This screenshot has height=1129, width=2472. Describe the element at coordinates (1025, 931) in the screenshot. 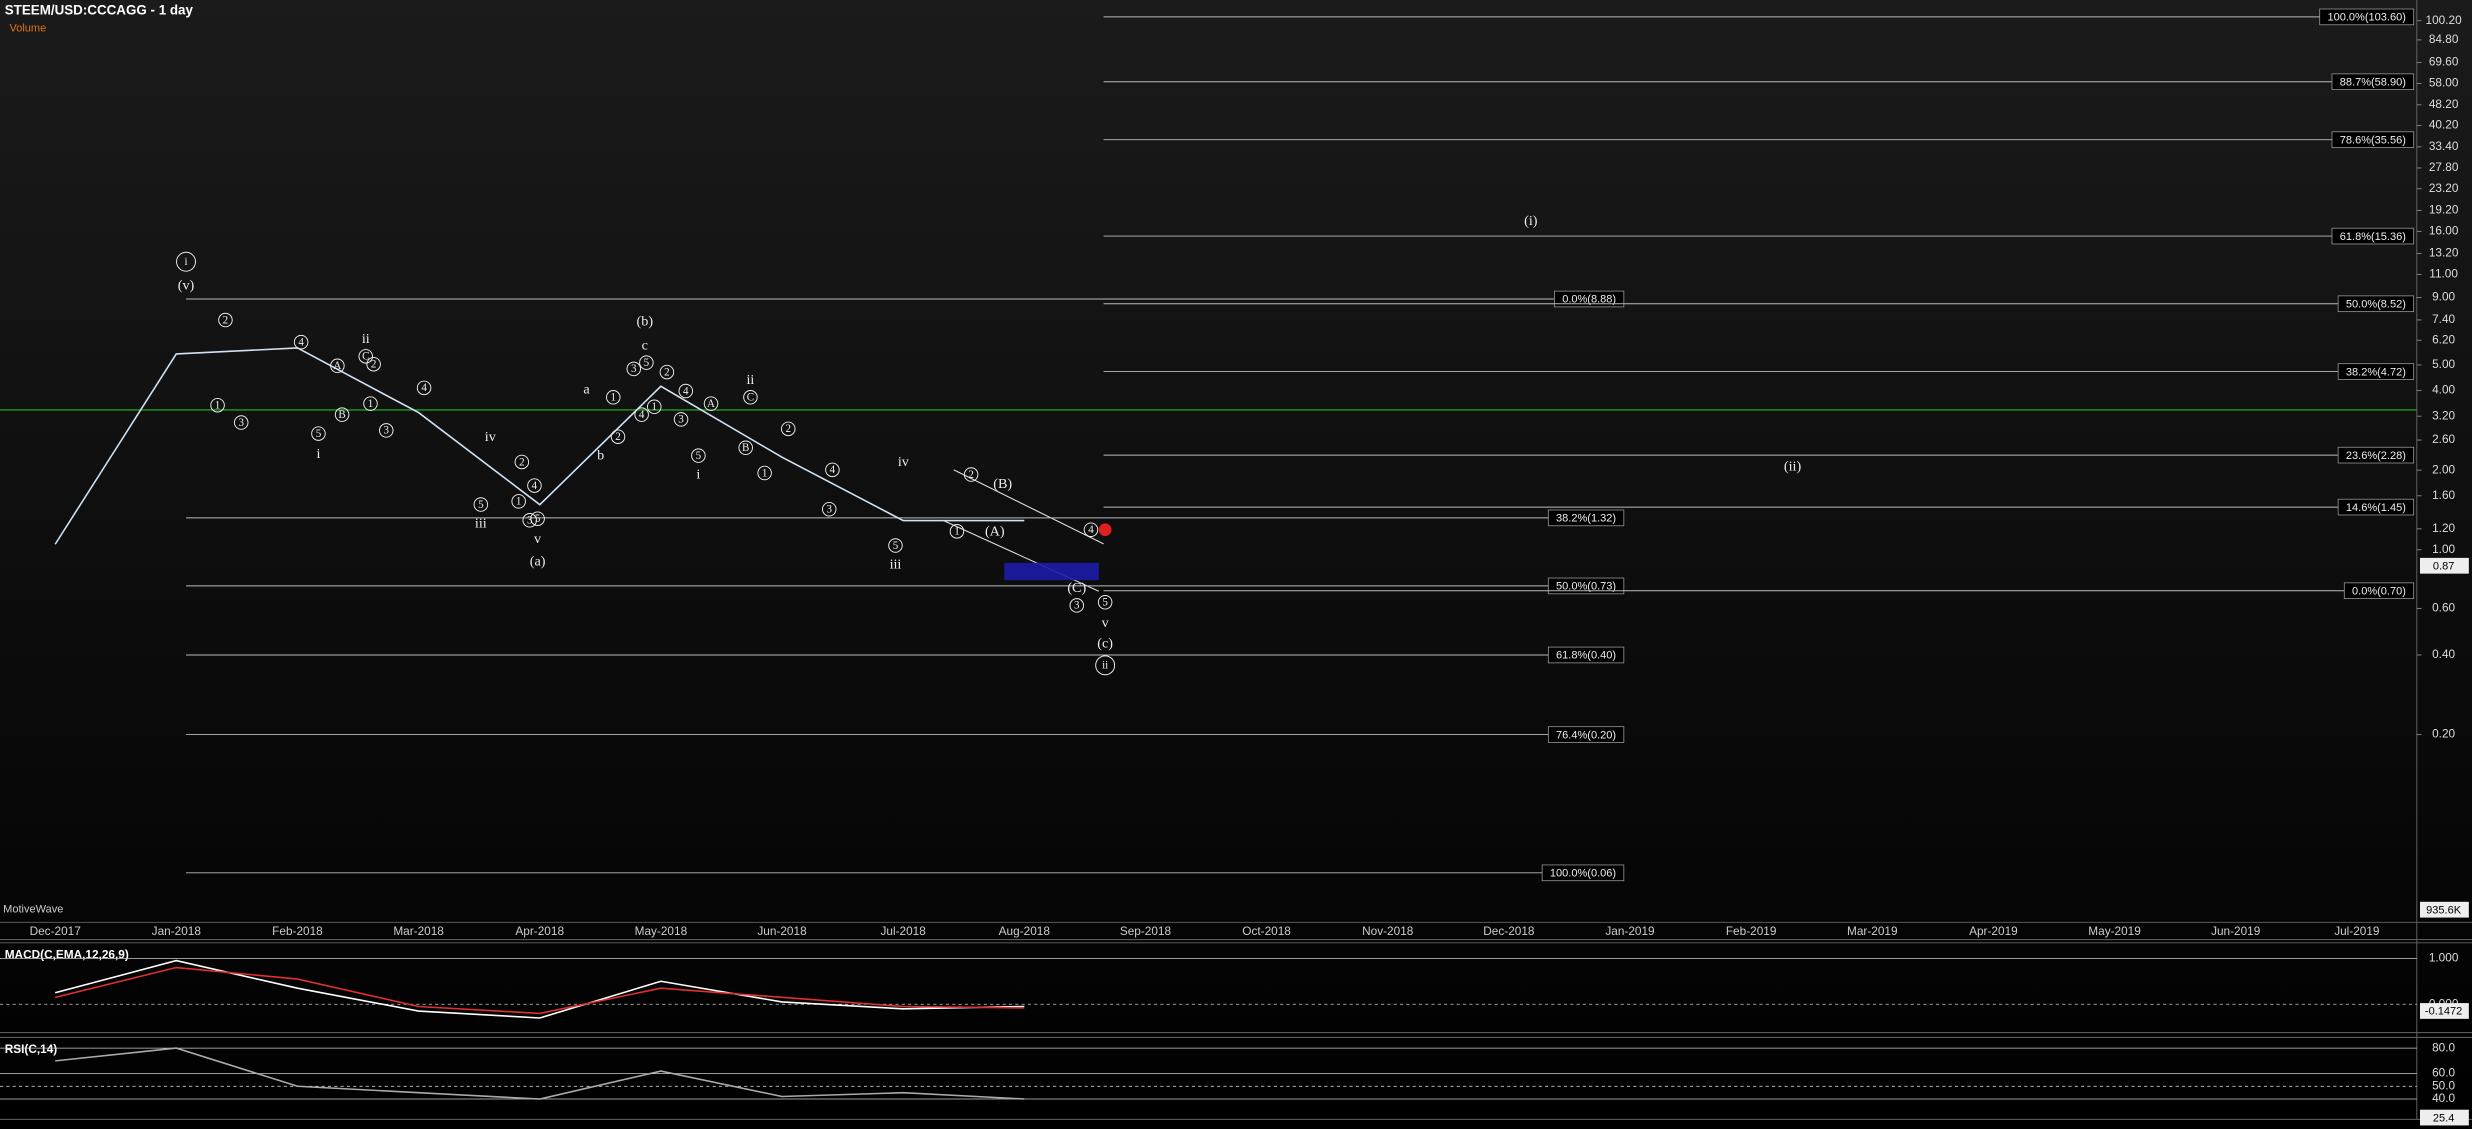

I see `x-tick-label: Aug-2018` at that location.